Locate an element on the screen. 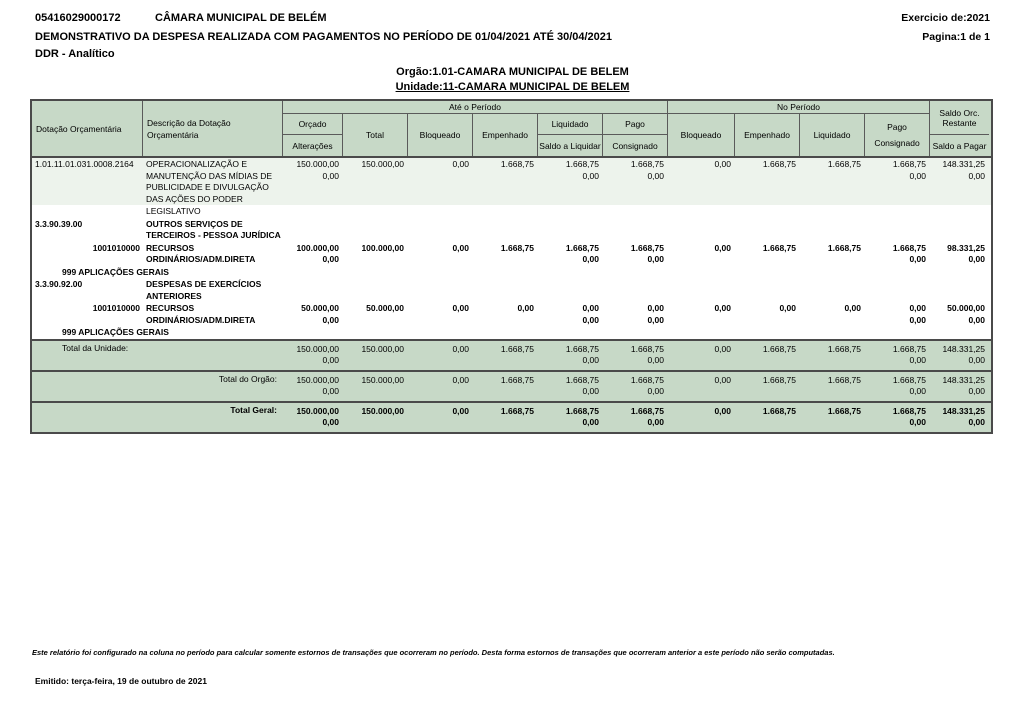 This screenshot has width=1024, height=725. entity-name: CÂMARA MUNICIPAL DE BELÉM is located at coordinates (241, 18).